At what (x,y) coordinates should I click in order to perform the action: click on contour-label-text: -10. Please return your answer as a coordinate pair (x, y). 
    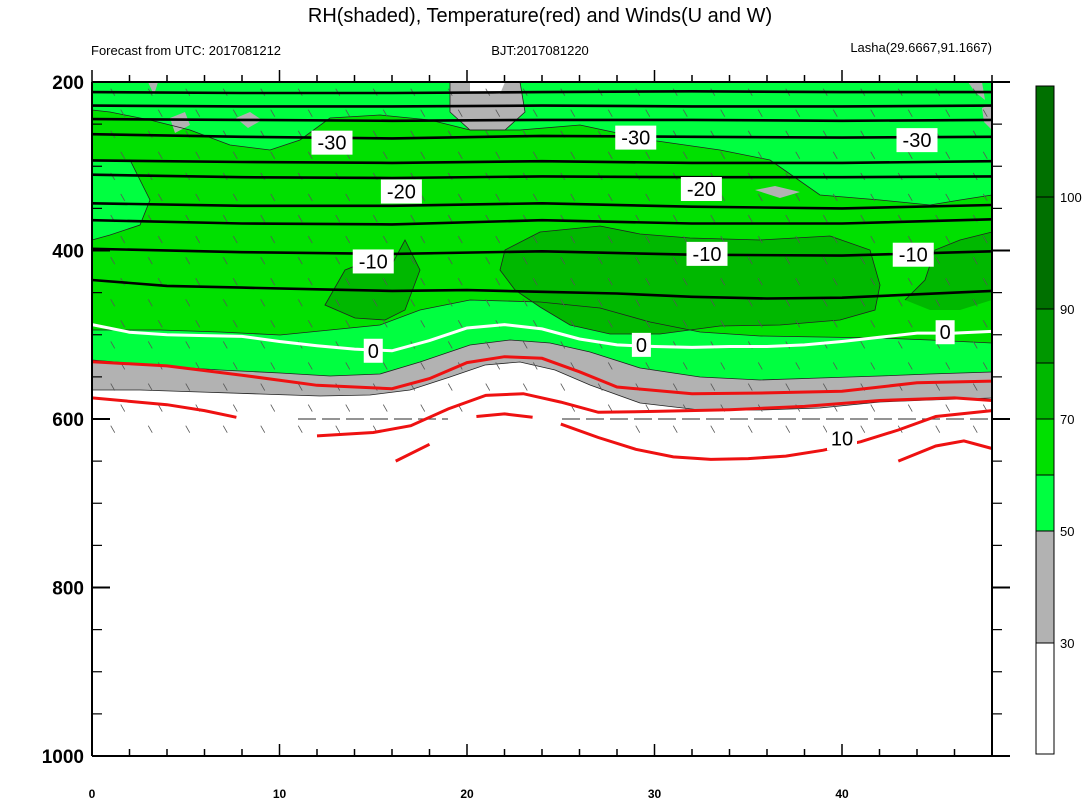
    Looking at the image, I should click on (707, 255).